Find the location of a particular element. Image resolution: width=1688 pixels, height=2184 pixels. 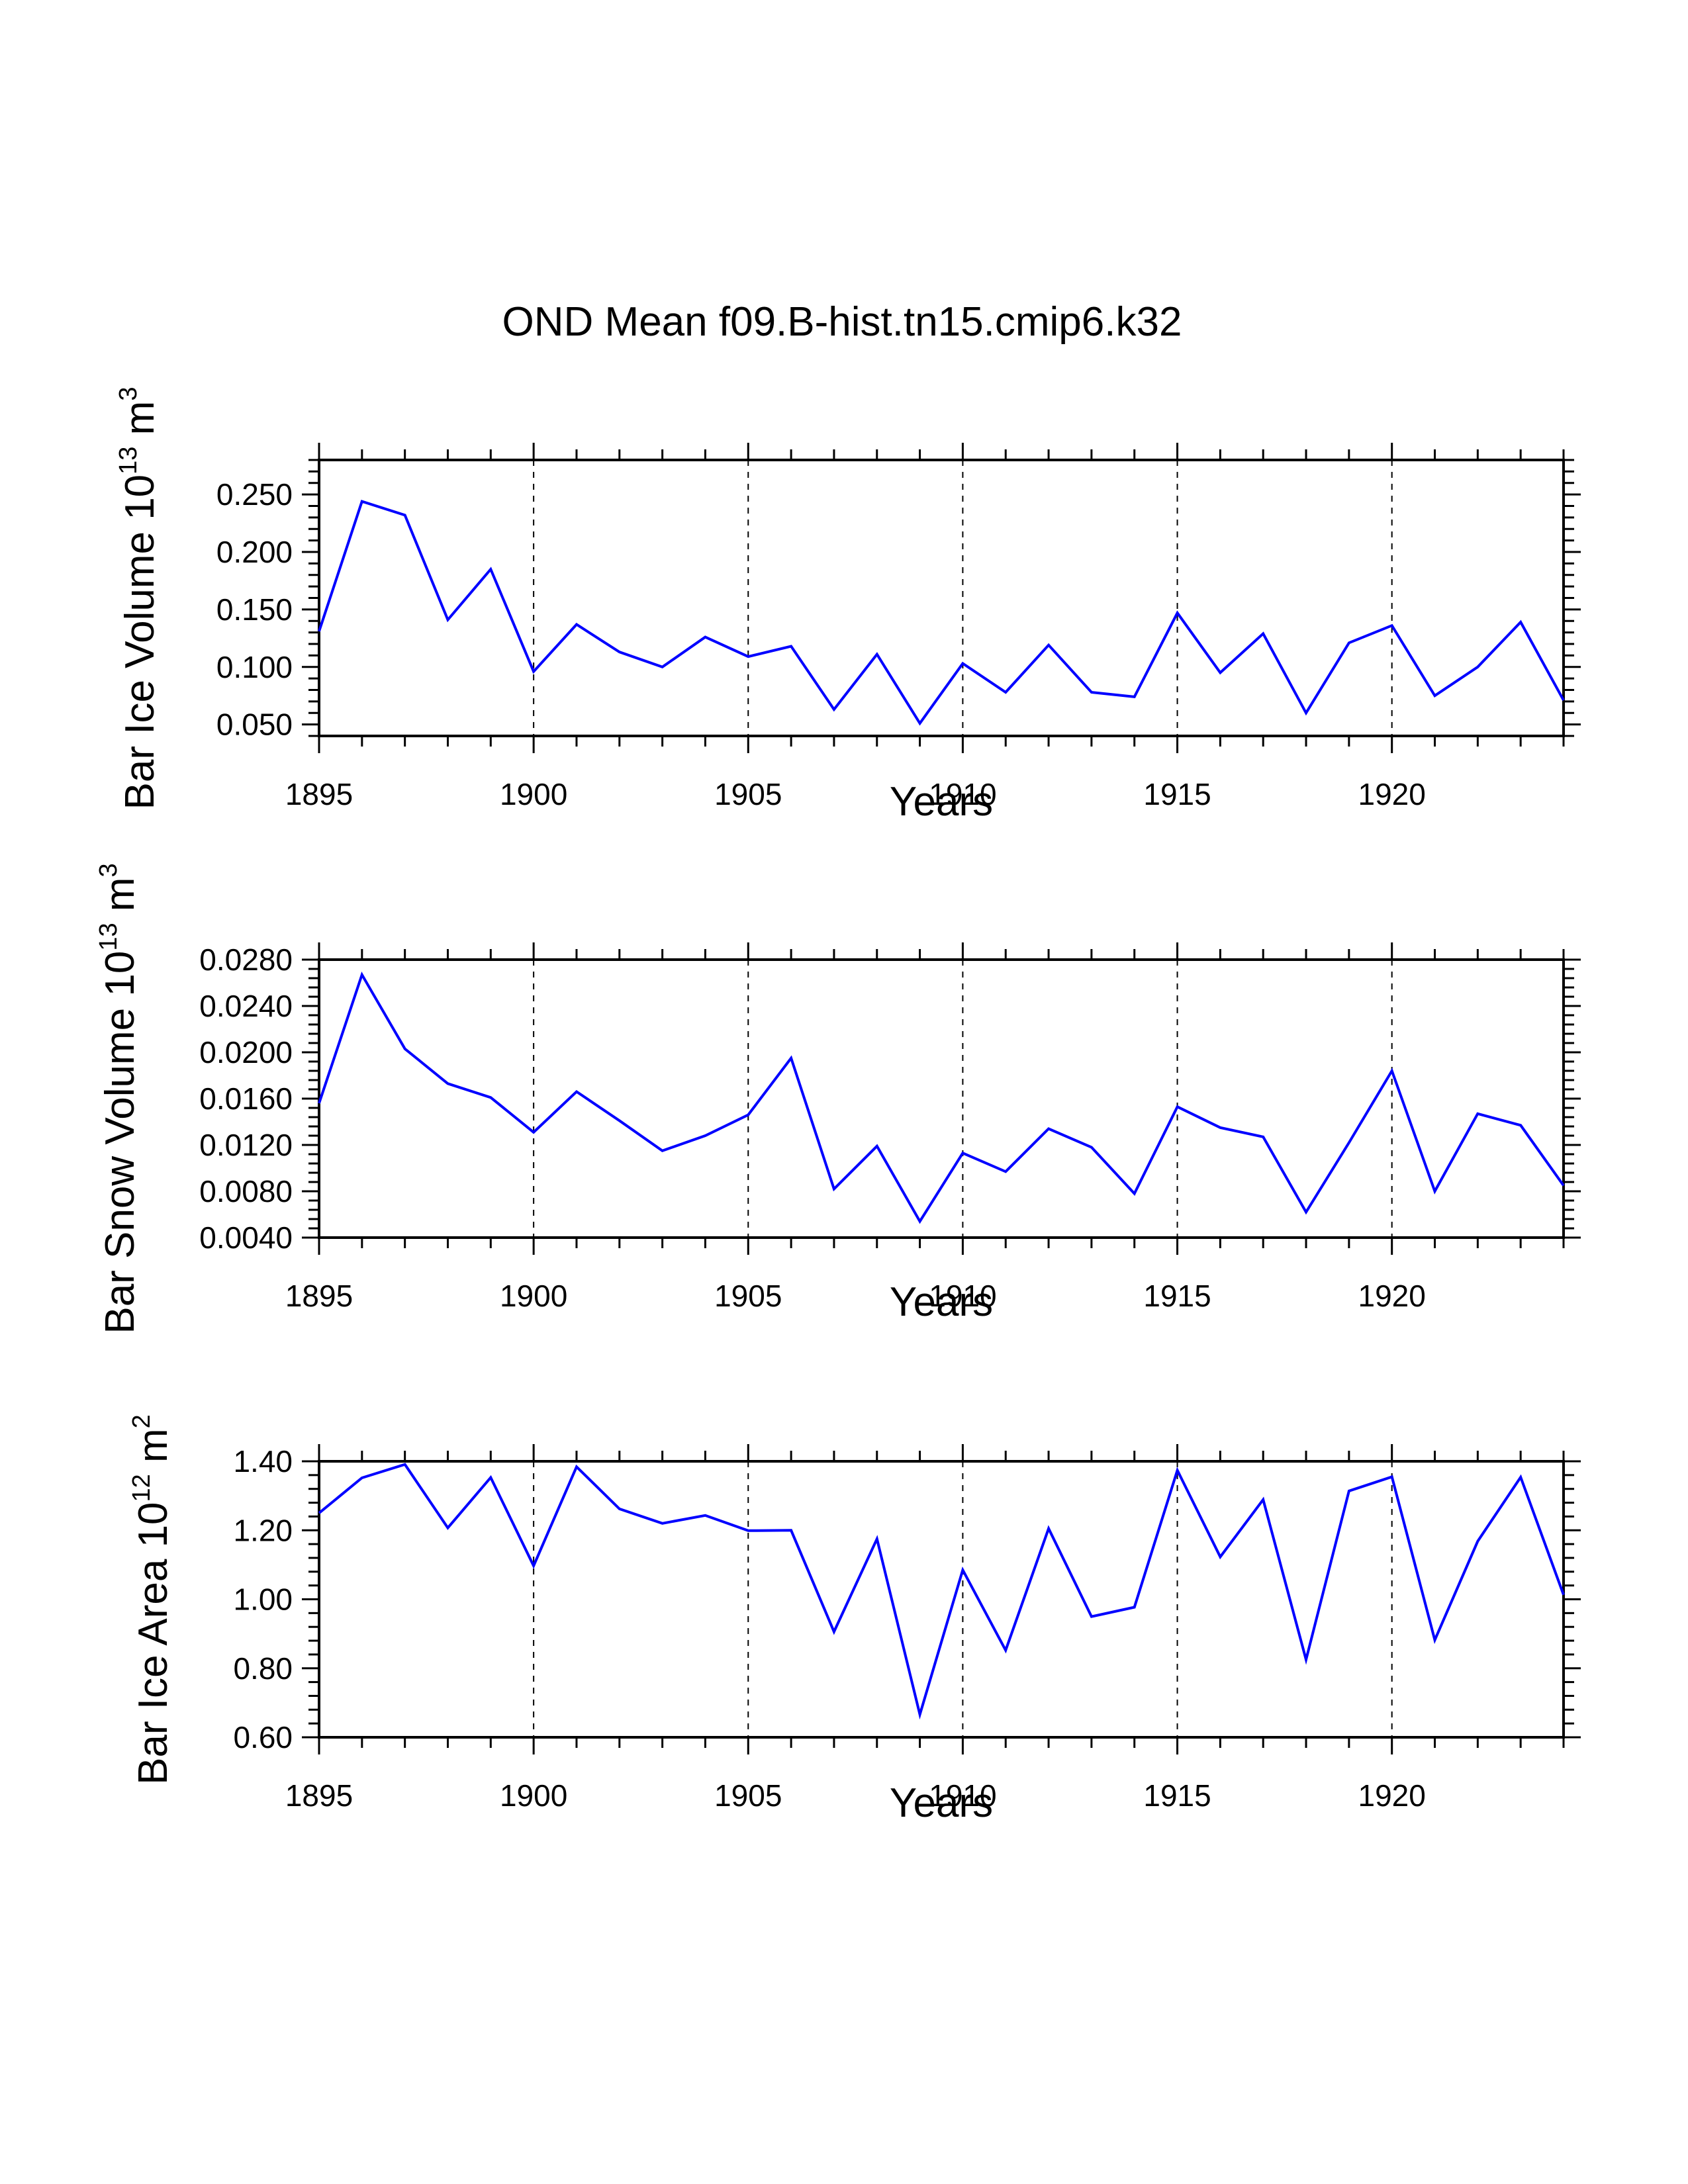

y-axis-label-superscript: 2 is located at coordinates (142, 1421).